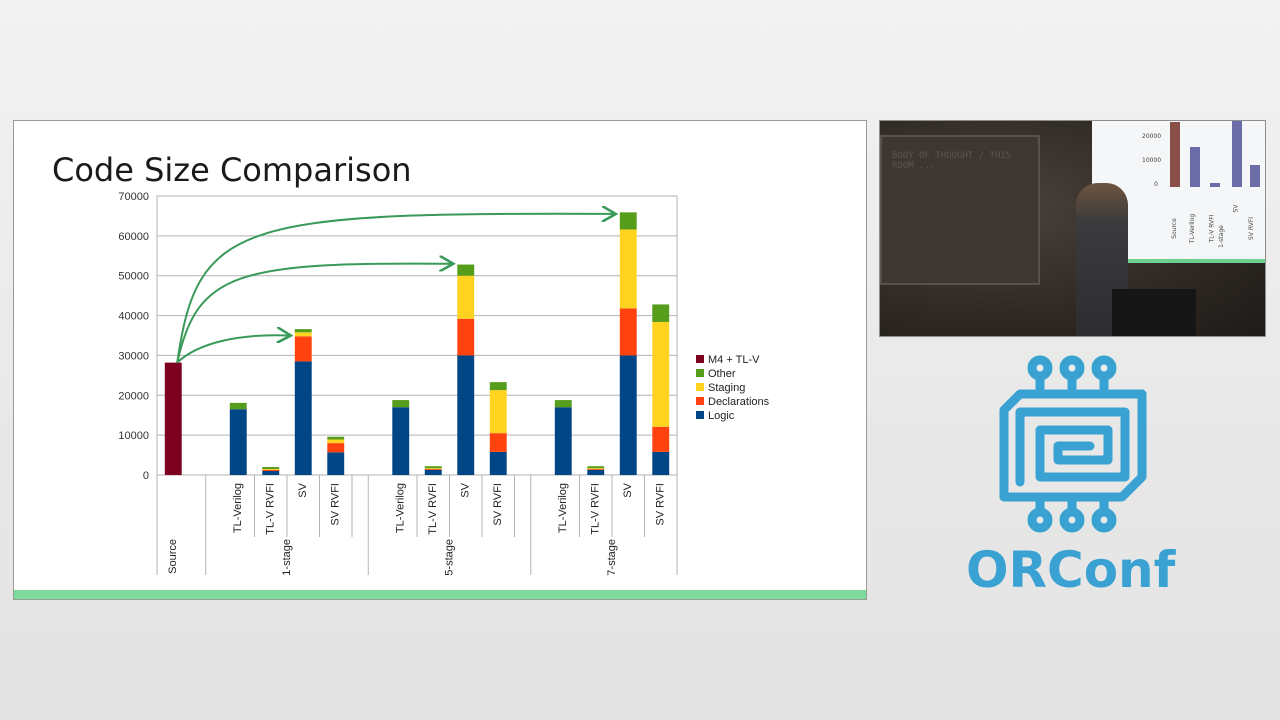 The height and width of the screenshot is (720, 1280). Describe the element at coordinates (1156, 184) in the screenshot. I see `screen-tick-3: 0` at that location.